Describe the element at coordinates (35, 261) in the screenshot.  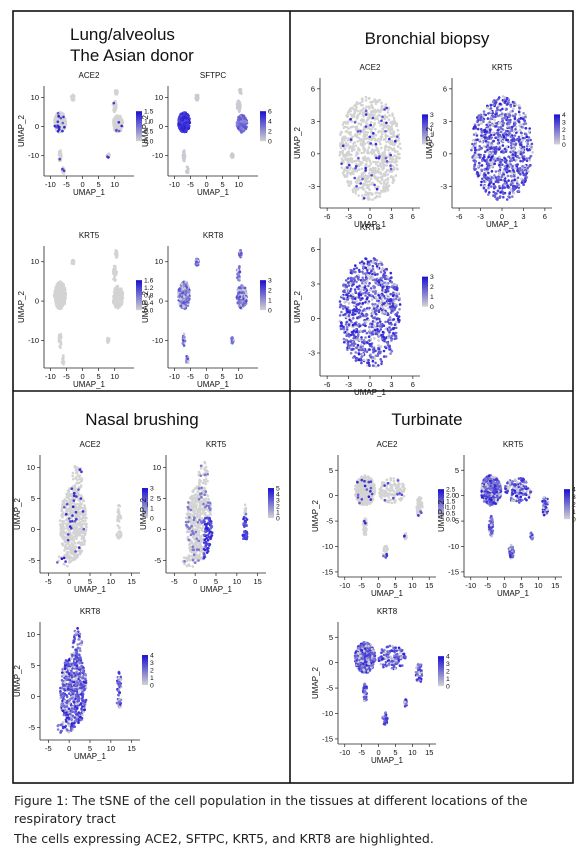
I see `y-tick-label: 10` at that location.